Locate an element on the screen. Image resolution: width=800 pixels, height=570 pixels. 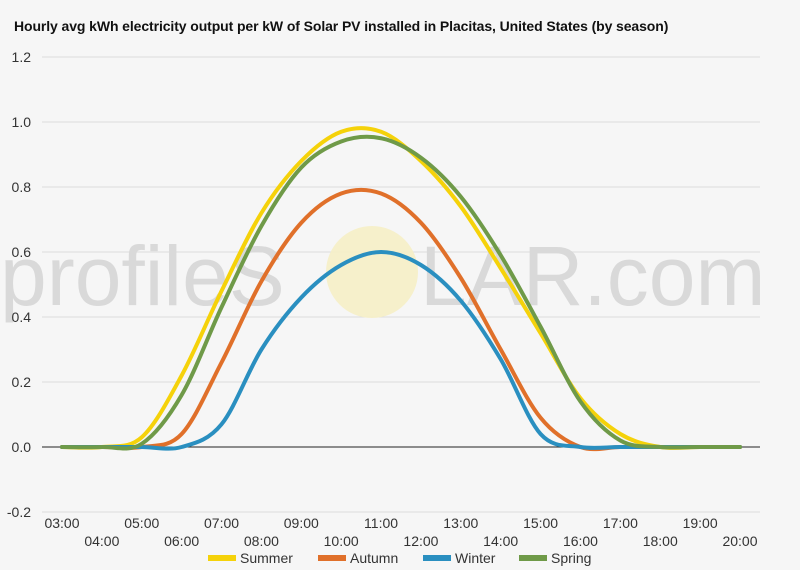
y-tick-label: 0.8 is located at coordinates (22, 187).